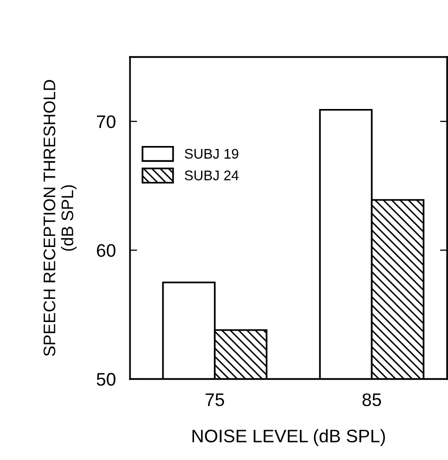 This screenshot has height=460, width=448. What do you see at coordinates (215, 400) in the screenshot?
I see `x-tick-label: 75` at bounding box center [215, 400].